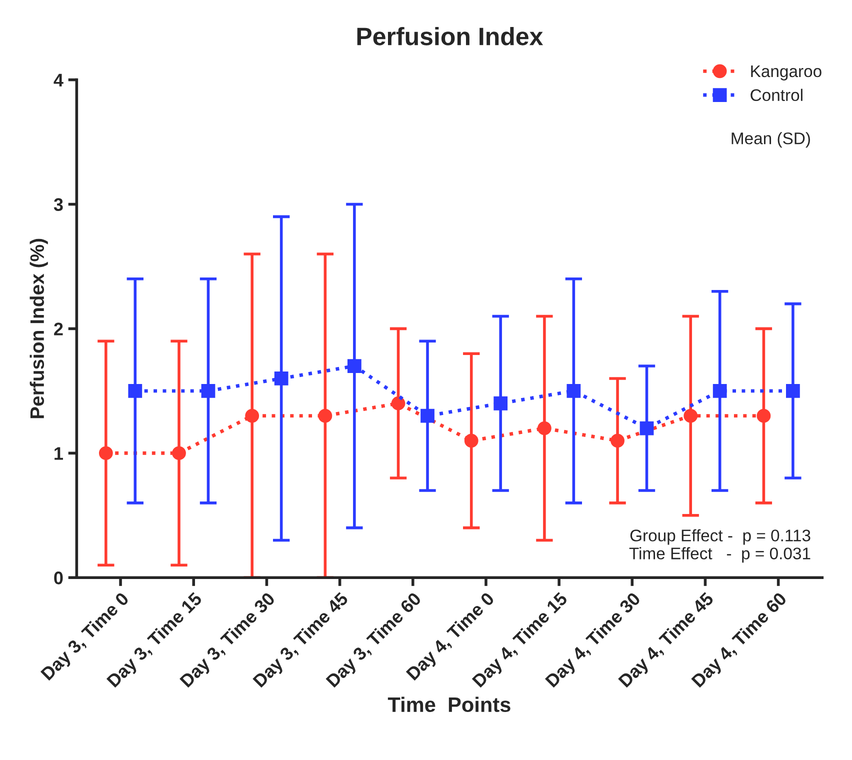 This screenshot has height=760, width=852. I want to click on x-axis-title: Time Points, so click(449, 704).